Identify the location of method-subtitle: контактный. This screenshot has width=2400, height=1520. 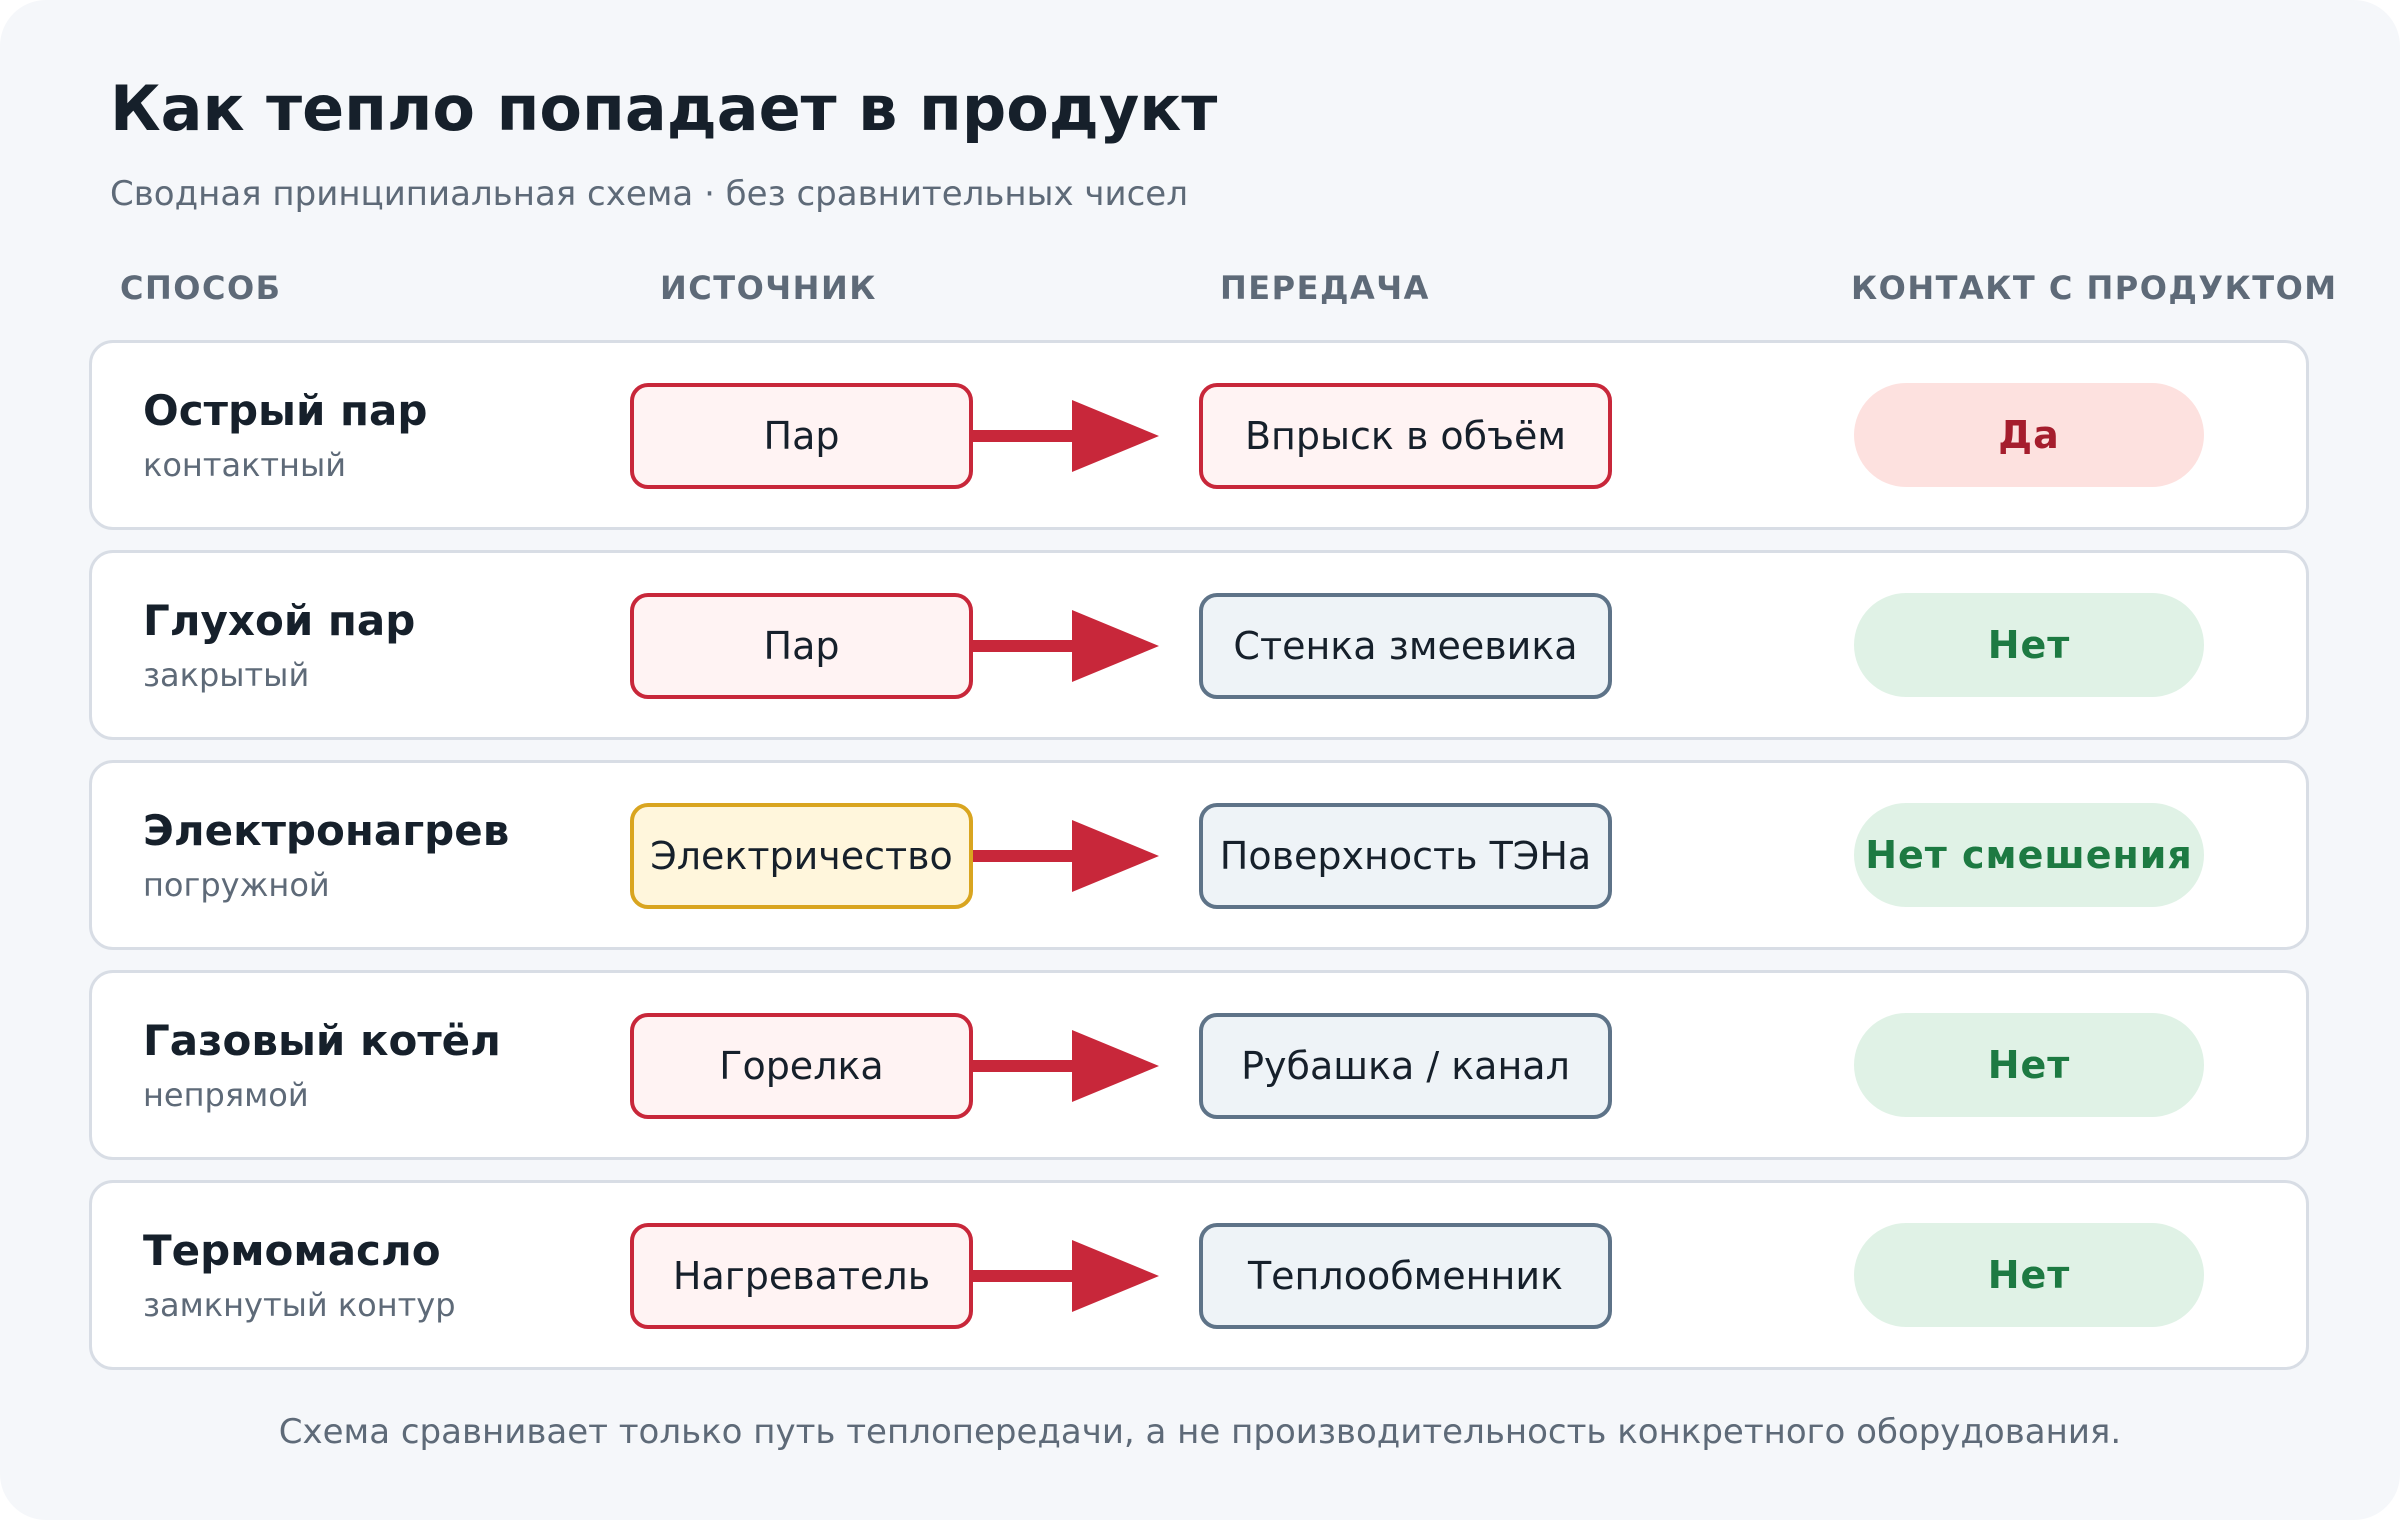
(245, 465).